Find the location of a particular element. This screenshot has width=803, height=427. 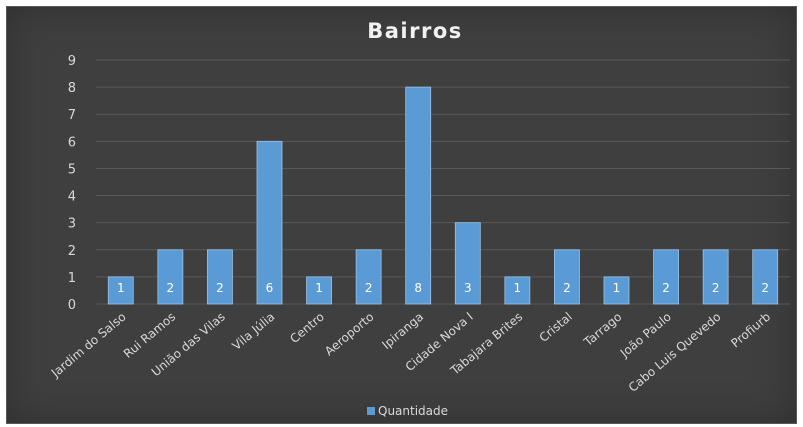

x-tick-label: Centro is located at coordinates (307, 328).